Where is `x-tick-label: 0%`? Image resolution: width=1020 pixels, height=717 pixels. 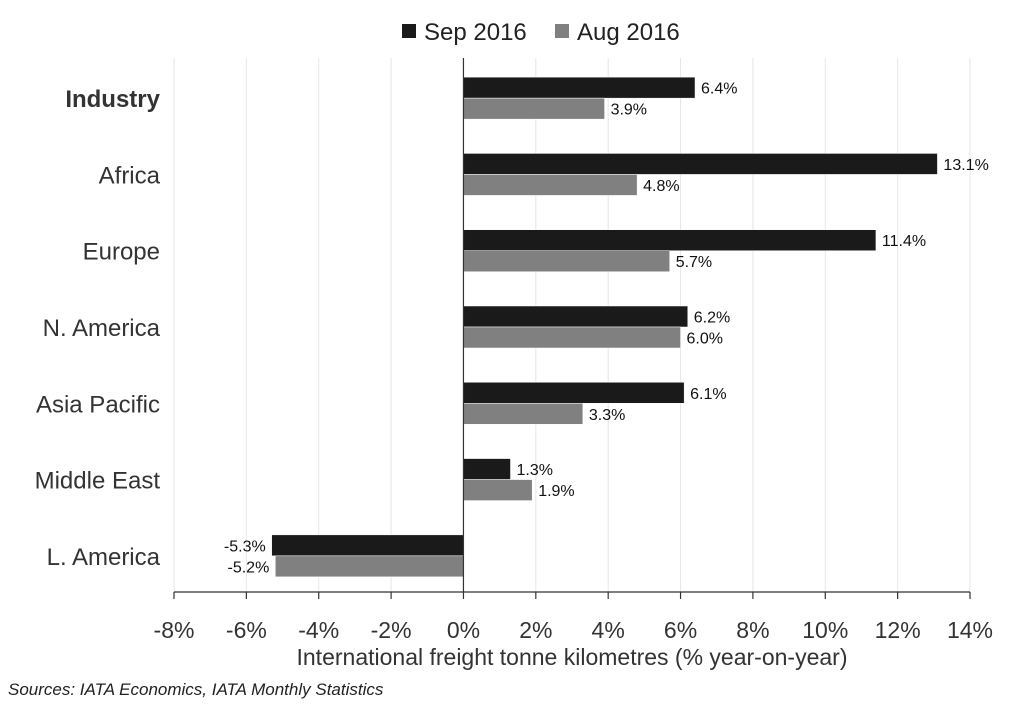 x-tick-label: 0% is located at coordinates (463, 630).